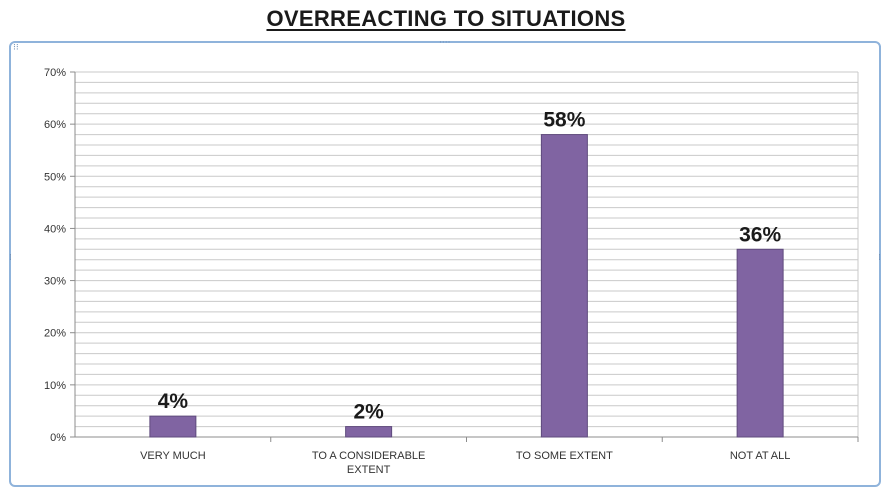 The width and height of the screenshot is (892, 492). Describe the element at coordinates (55, 386) in the screenshot. I see `y-tick-label: 10%` at that location.